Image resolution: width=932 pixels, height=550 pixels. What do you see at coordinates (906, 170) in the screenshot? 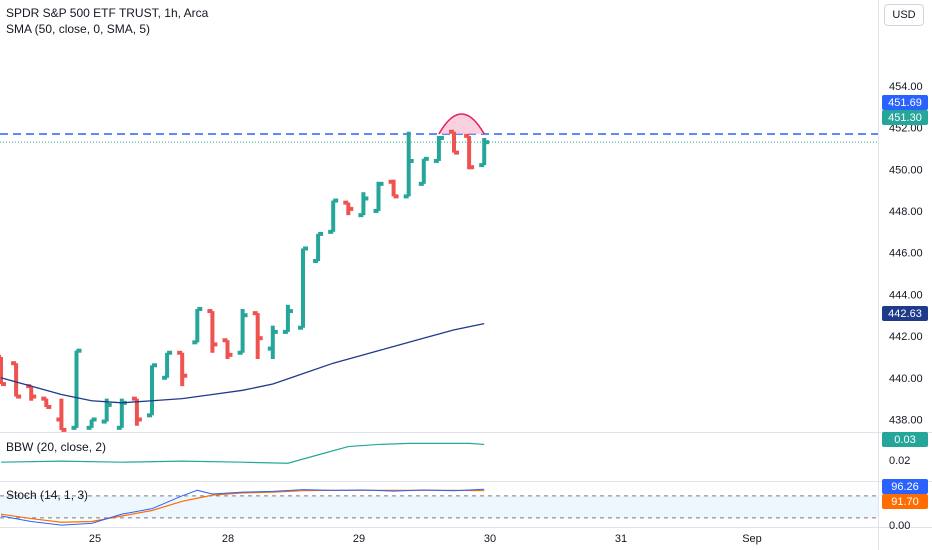
I see `price-tick-label: 450.00` at bounding box center [906, 170].